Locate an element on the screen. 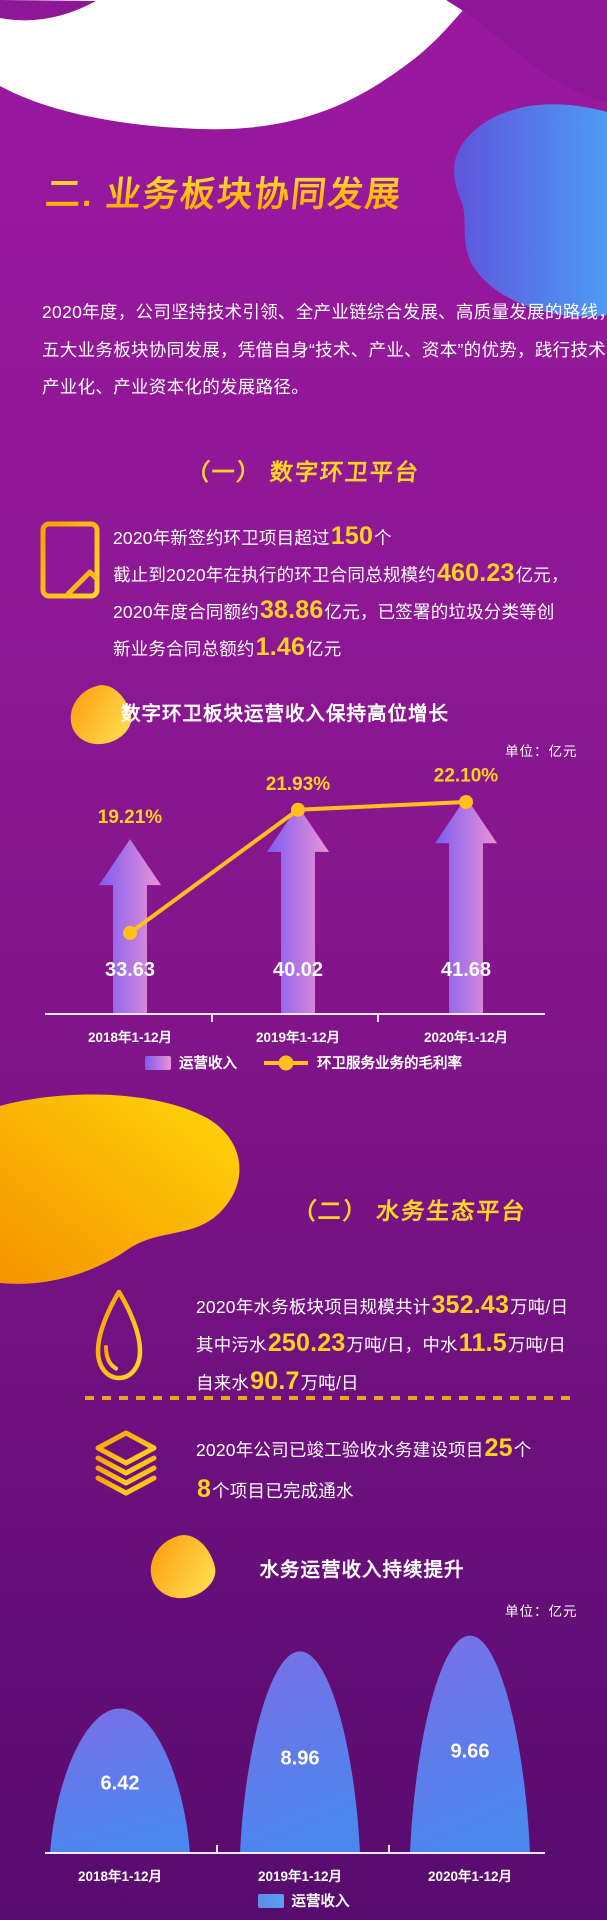  dome-value-label: 6.42 is located at coordinates (120, 1783).